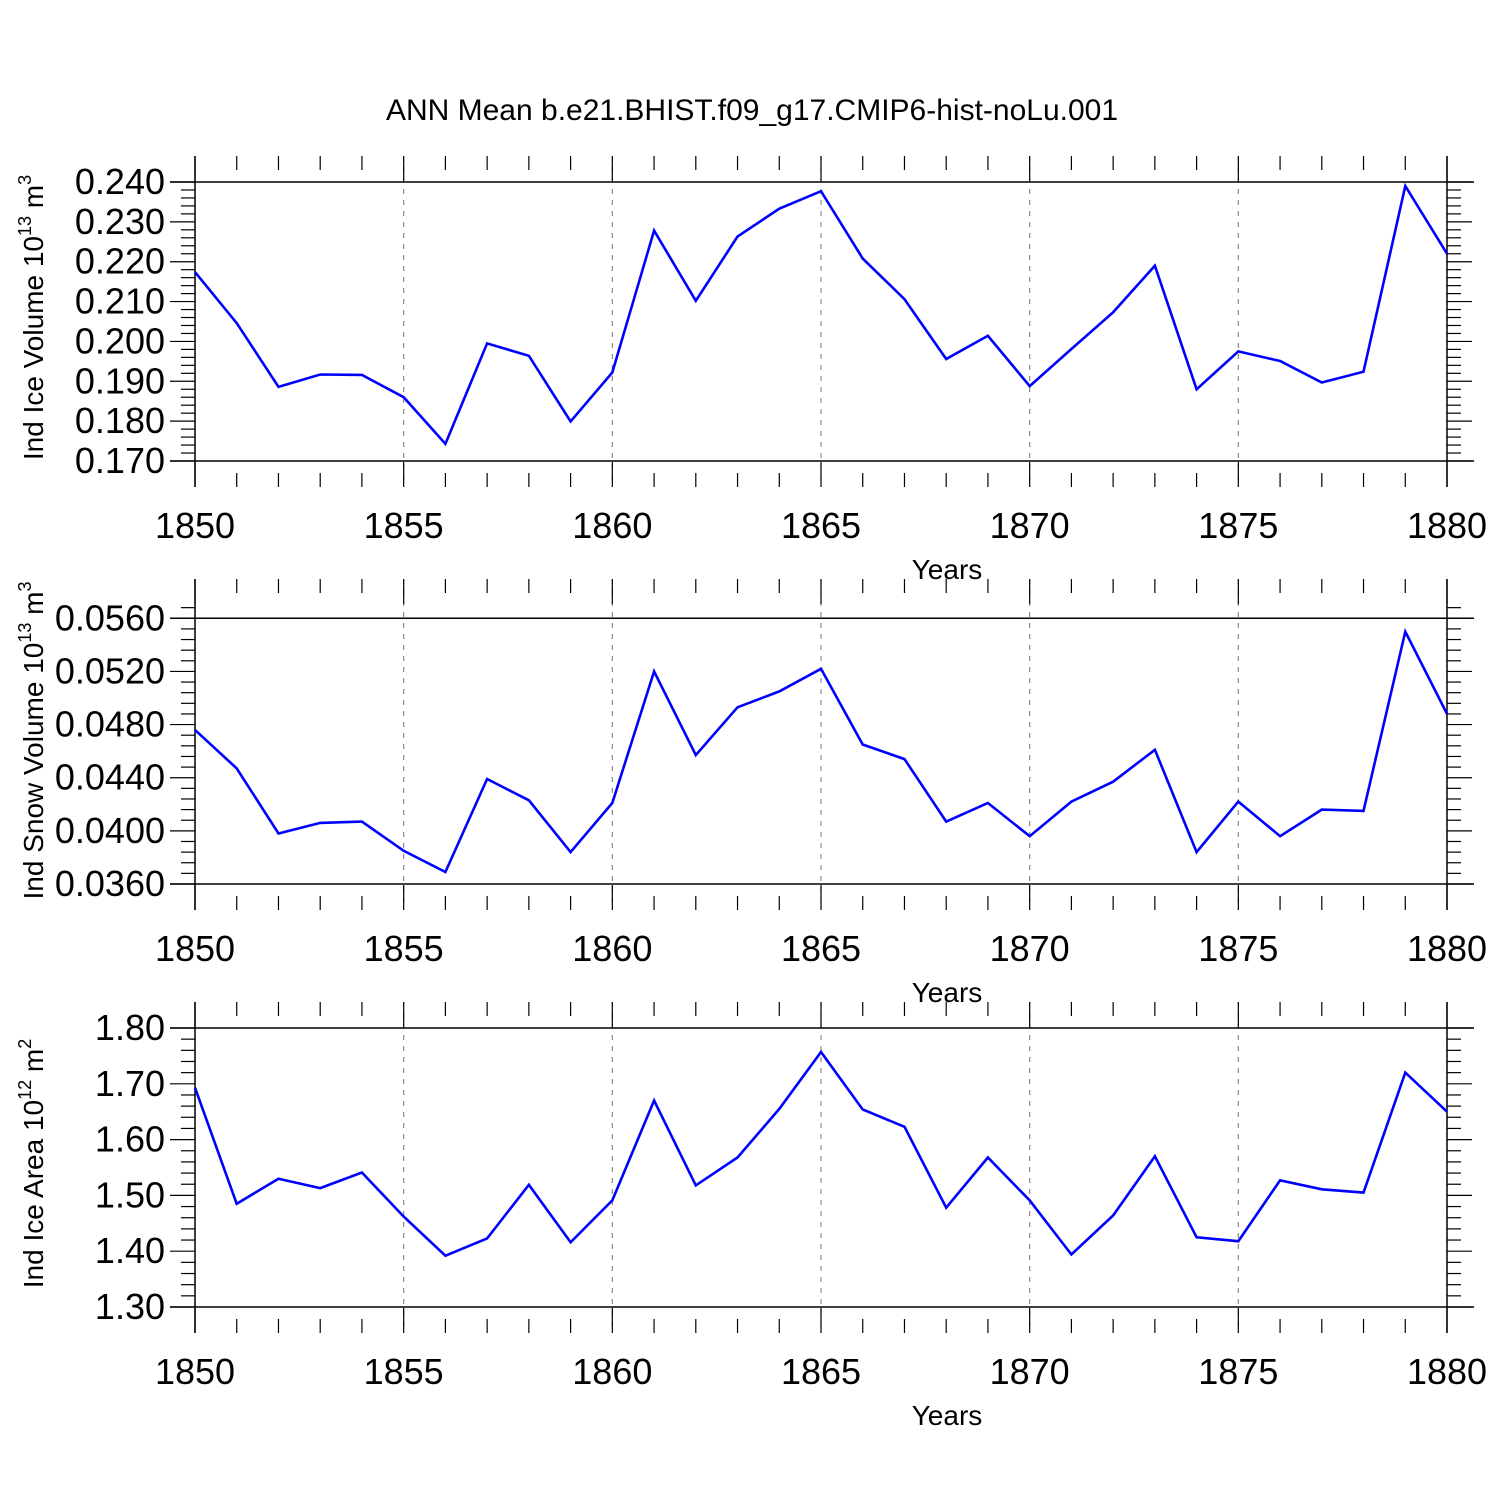 The image size is (1500, 1500). I want to click on y-axis-title: Ind Snow Volume 1013 m3, so click(32, 741).